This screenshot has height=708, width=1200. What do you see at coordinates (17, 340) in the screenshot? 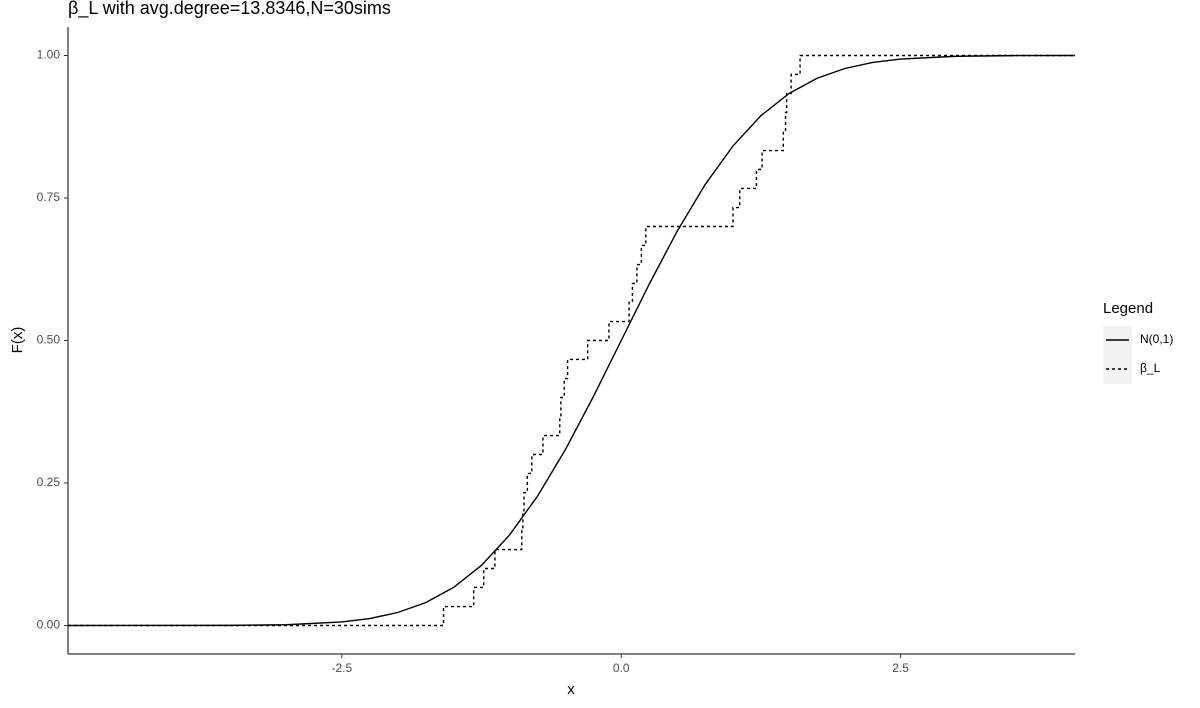
I see `y-axis-label: F(x)` at bounding box center [17, 340].